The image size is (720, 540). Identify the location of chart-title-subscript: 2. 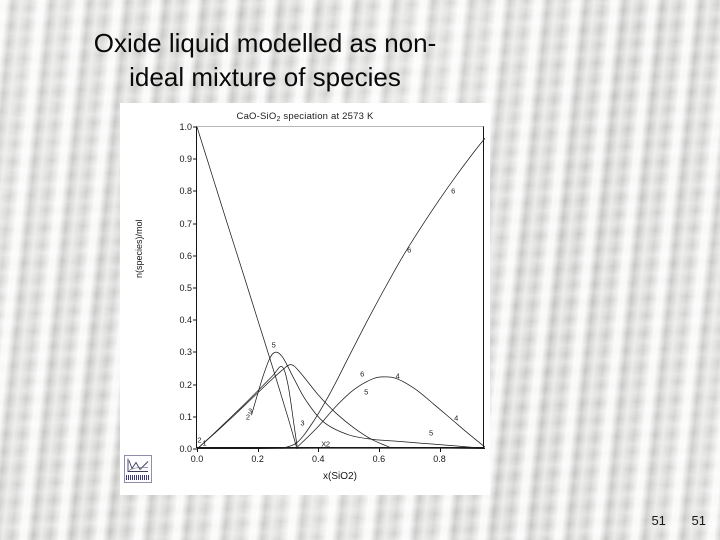
(278, 119).